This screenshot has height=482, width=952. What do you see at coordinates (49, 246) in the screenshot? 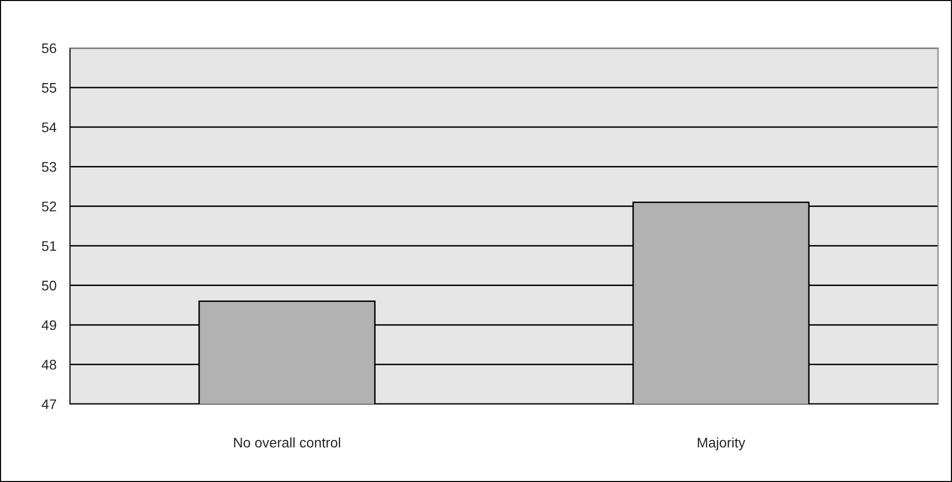
I see `y-tick-label: 51` at bounding box center [49, 246].